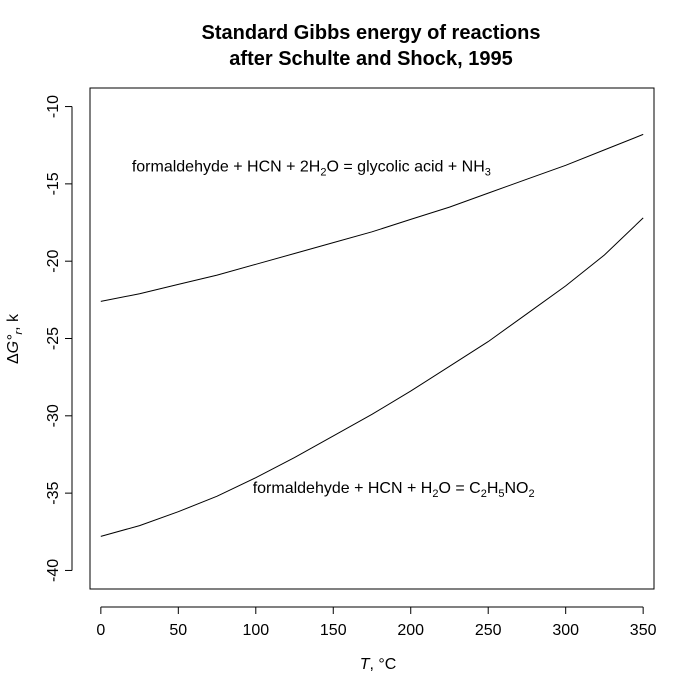  What do you see at coordinates (178, 630) in the screenshot?
I see `x-tick-label: 50` at bounding box center [178, 630].